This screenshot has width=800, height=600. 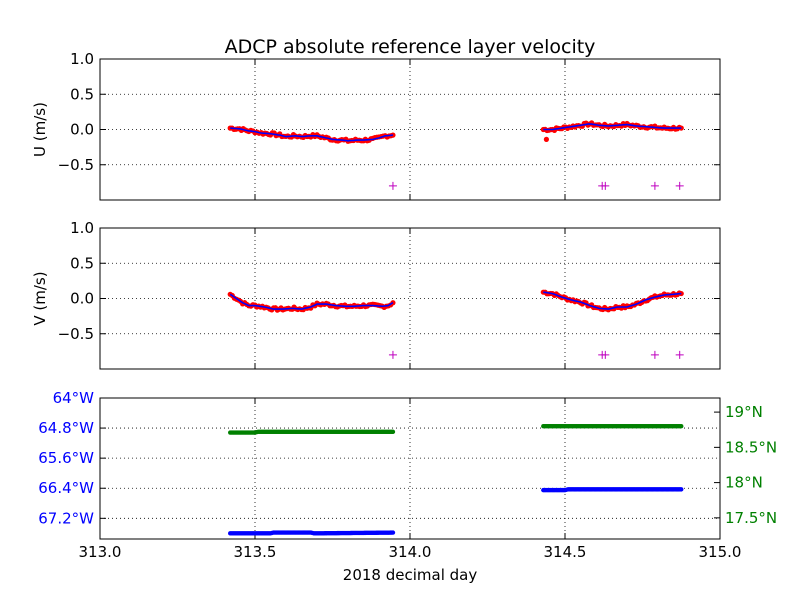 I want to click on x-tick-label: 315.0, so click(x=720, y=552).